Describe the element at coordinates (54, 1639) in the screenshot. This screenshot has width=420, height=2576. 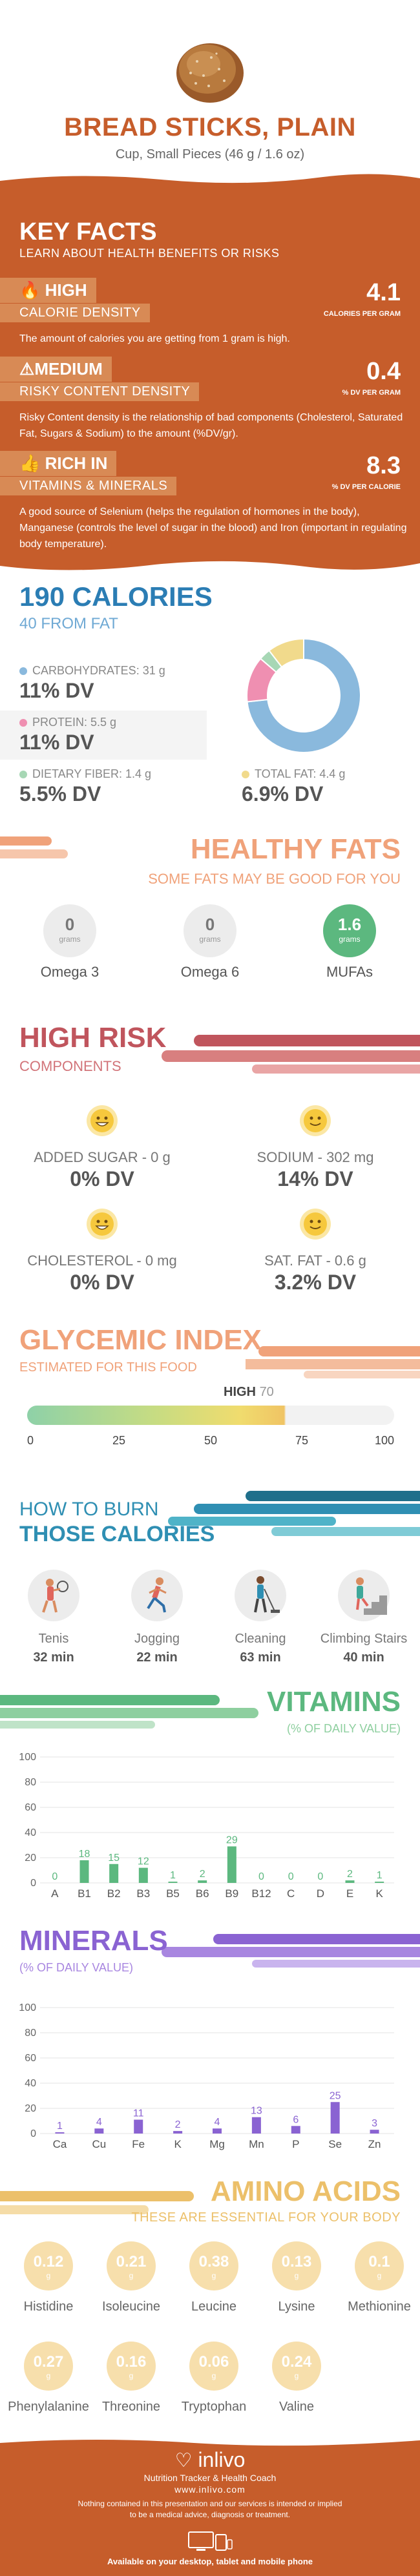
I see `activity-name: Tenis` at that location.